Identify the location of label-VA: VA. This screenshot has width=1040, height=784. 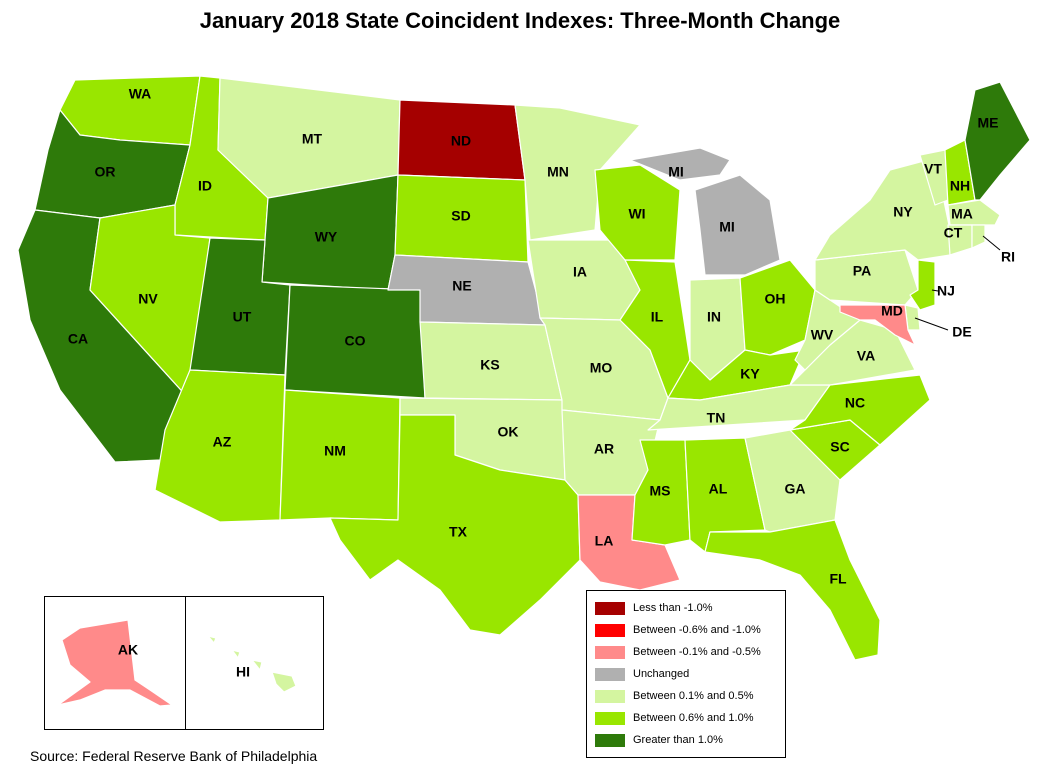
(866, 356).